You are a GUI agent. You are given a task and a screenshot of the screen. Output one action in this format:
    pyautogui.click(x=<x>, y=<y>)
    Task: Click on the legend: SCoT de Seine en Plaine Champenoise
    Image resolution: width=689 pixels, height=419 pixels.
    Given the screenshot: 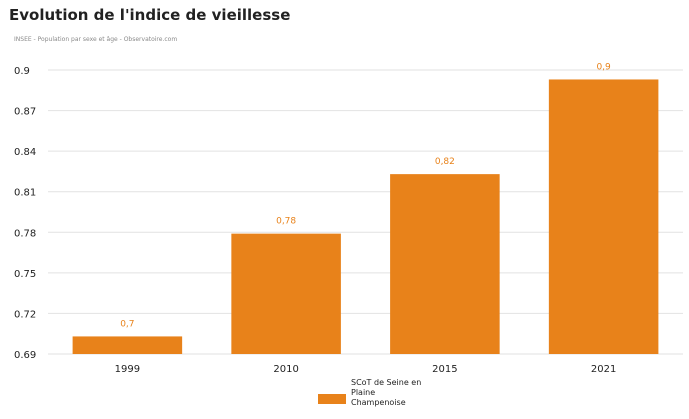 What is the action you would take?
    pyautogui.click(x=370, y=393)
    